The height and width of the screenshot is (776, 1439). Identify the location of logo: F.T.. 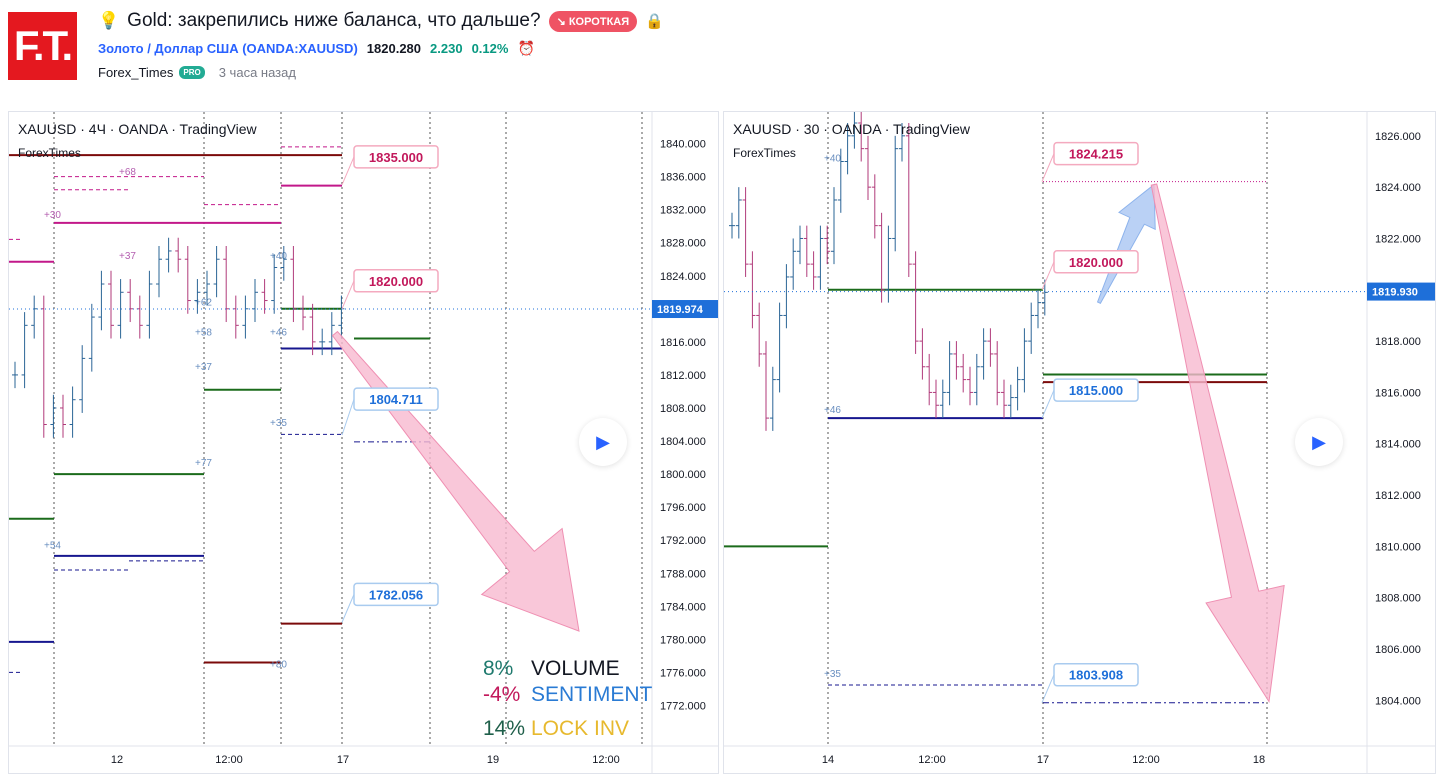
(42, 46).